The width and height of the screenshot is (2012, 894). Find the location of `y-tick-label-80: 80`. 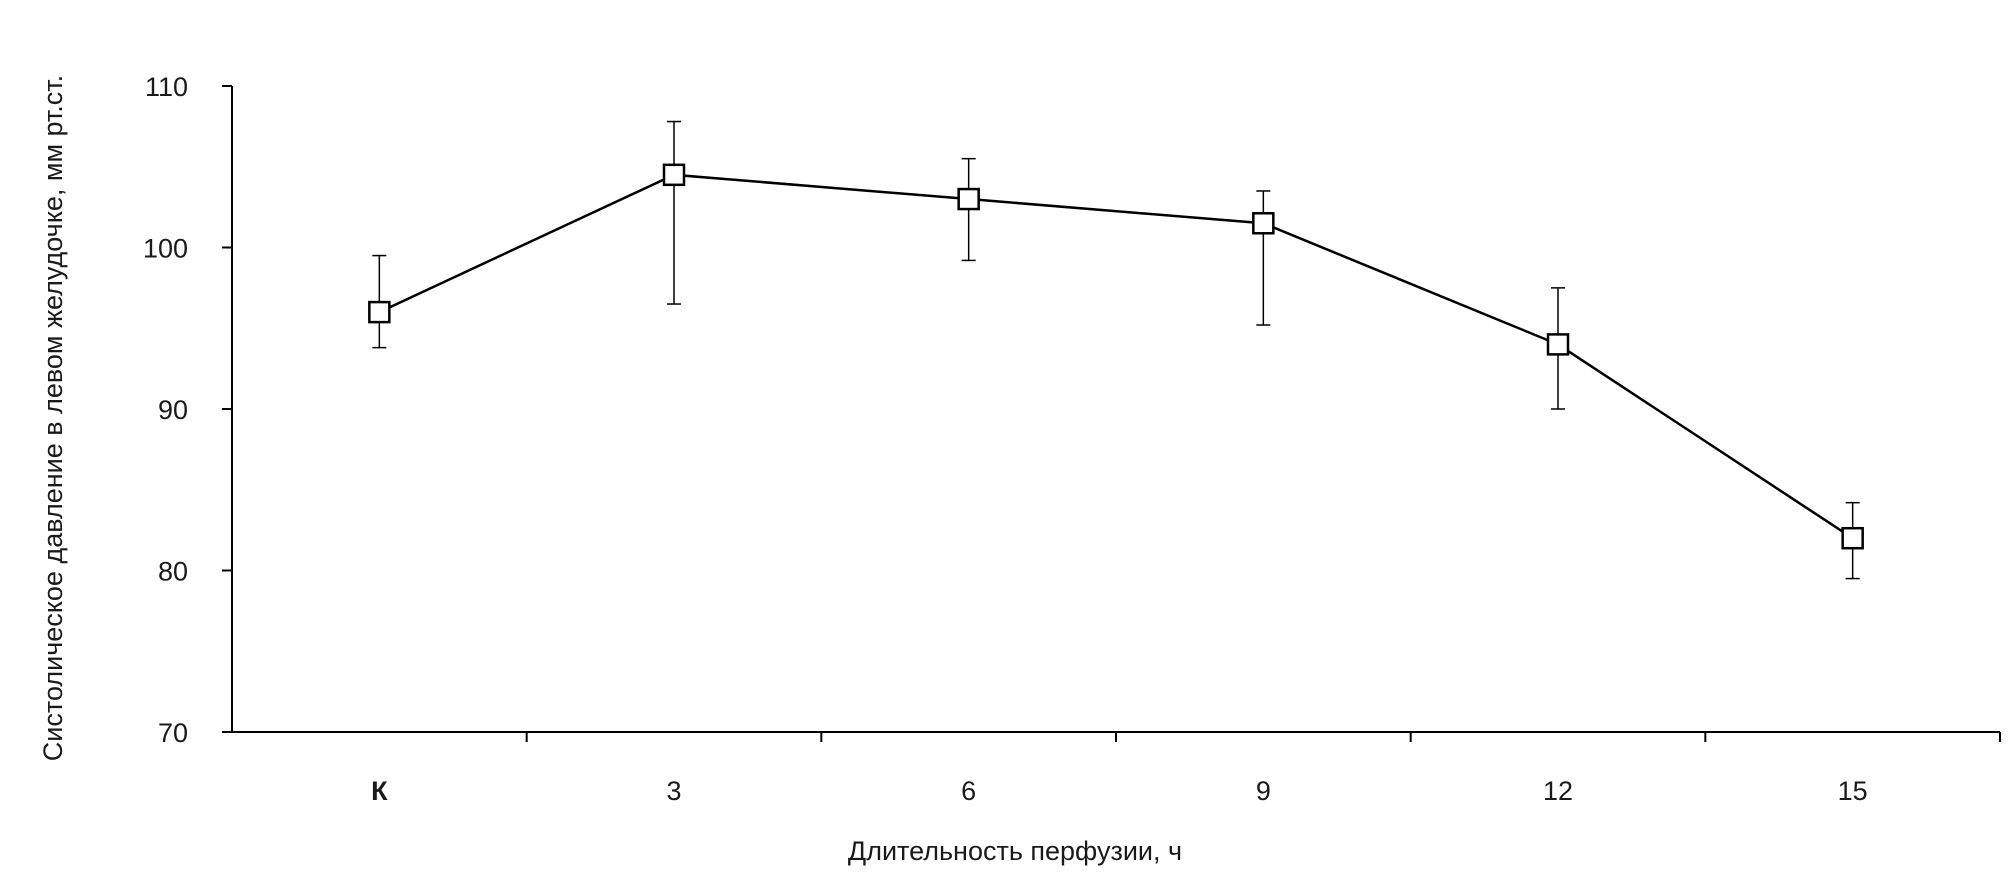

y-tick-label-80: 80 is located at coordinates (173, 572).